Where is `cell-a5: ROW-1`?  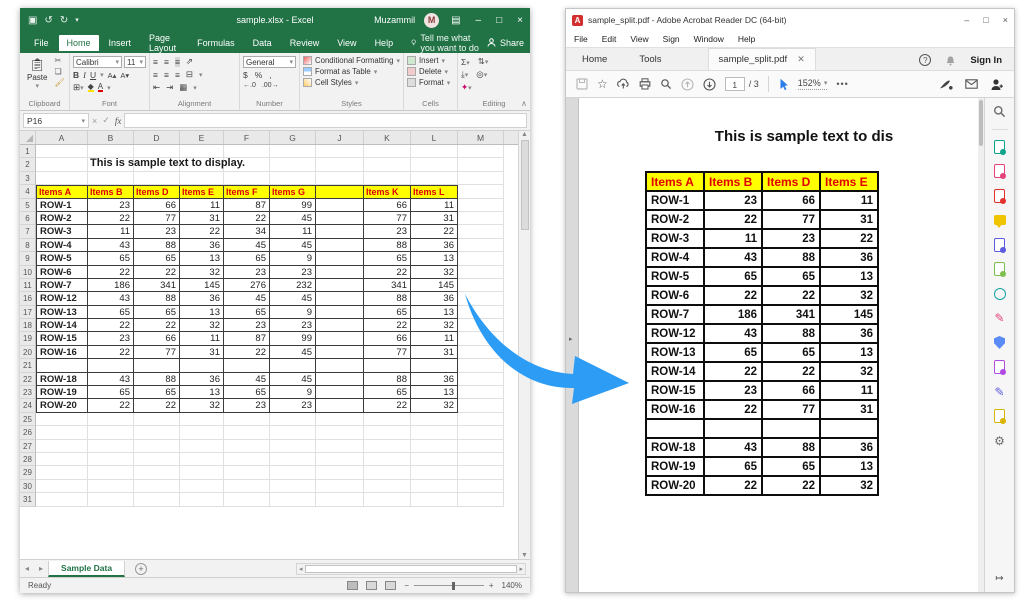 cell-a5: ROW-1 is located at coordinates (62, 205).